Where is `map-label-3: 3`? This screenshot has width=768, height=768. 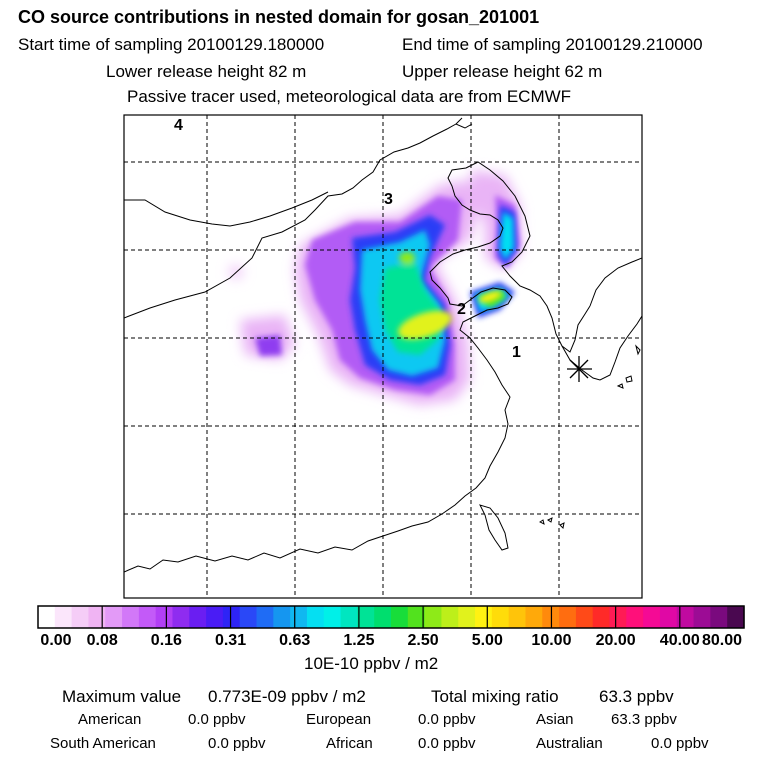 map-label-3: 3 is located at coordinates (388, 199).